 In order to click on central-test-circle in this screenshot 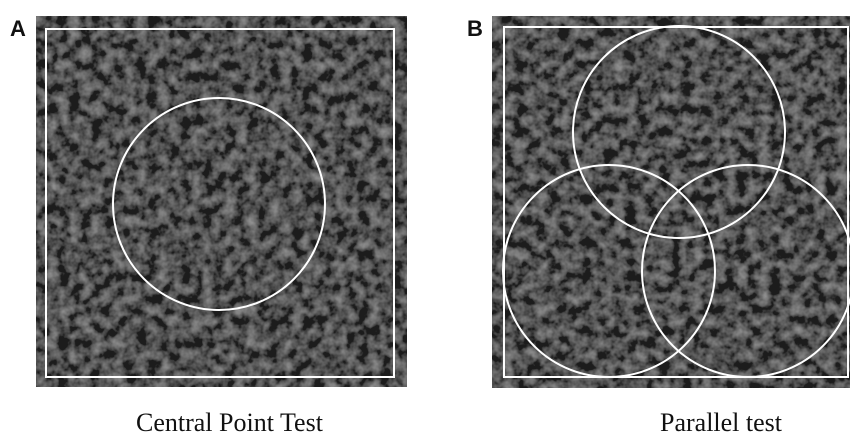, I will do `click(219, 204)`.